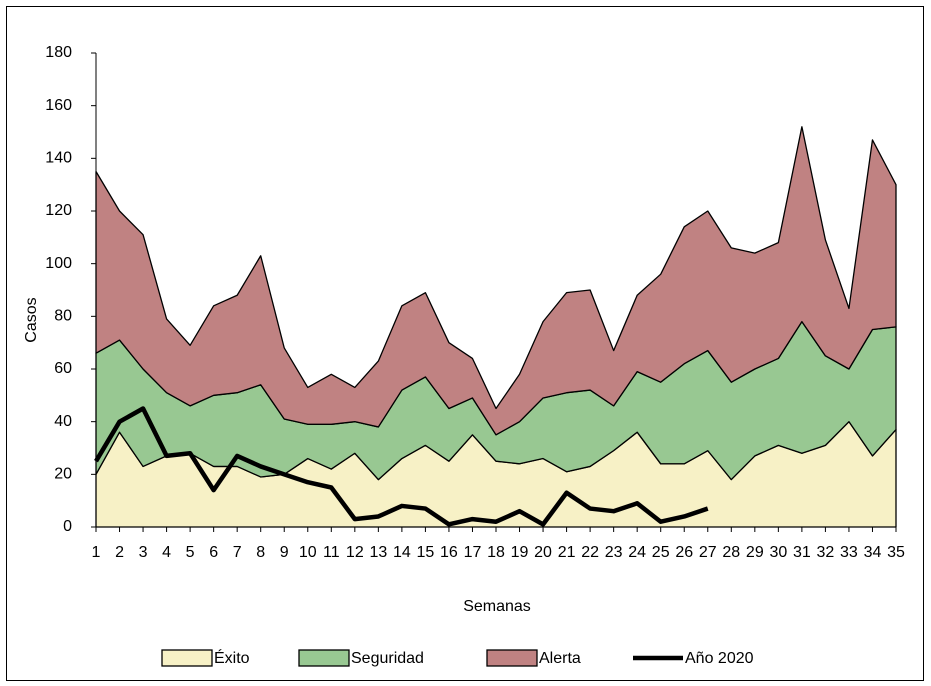  What do you see at coordinates (308, 552) in the screenshot?
I see `x-tick-label: 10` at bounding box center [308, 552].